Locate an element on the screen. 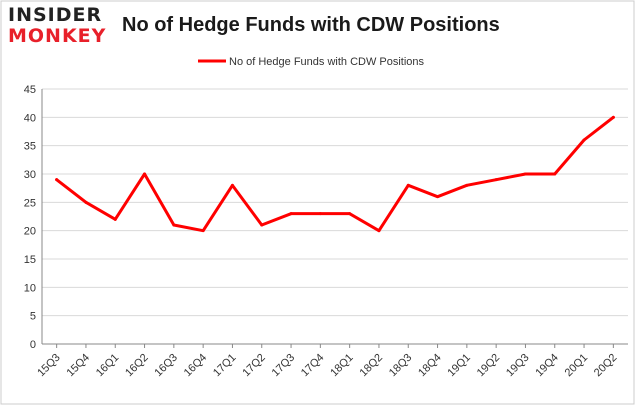  x-tick-label: 15Q4 is located at coordinates (79, 366).